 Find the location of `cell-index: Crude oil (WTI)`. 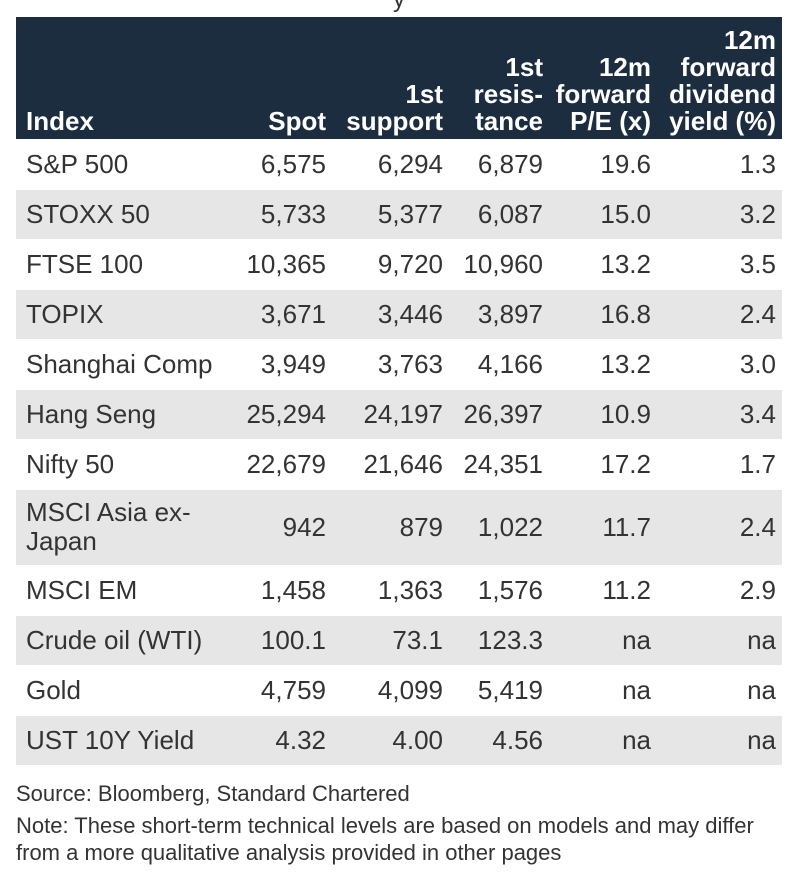

cell-index: Crude oil (WTI) is located at coordinates (127, 639).